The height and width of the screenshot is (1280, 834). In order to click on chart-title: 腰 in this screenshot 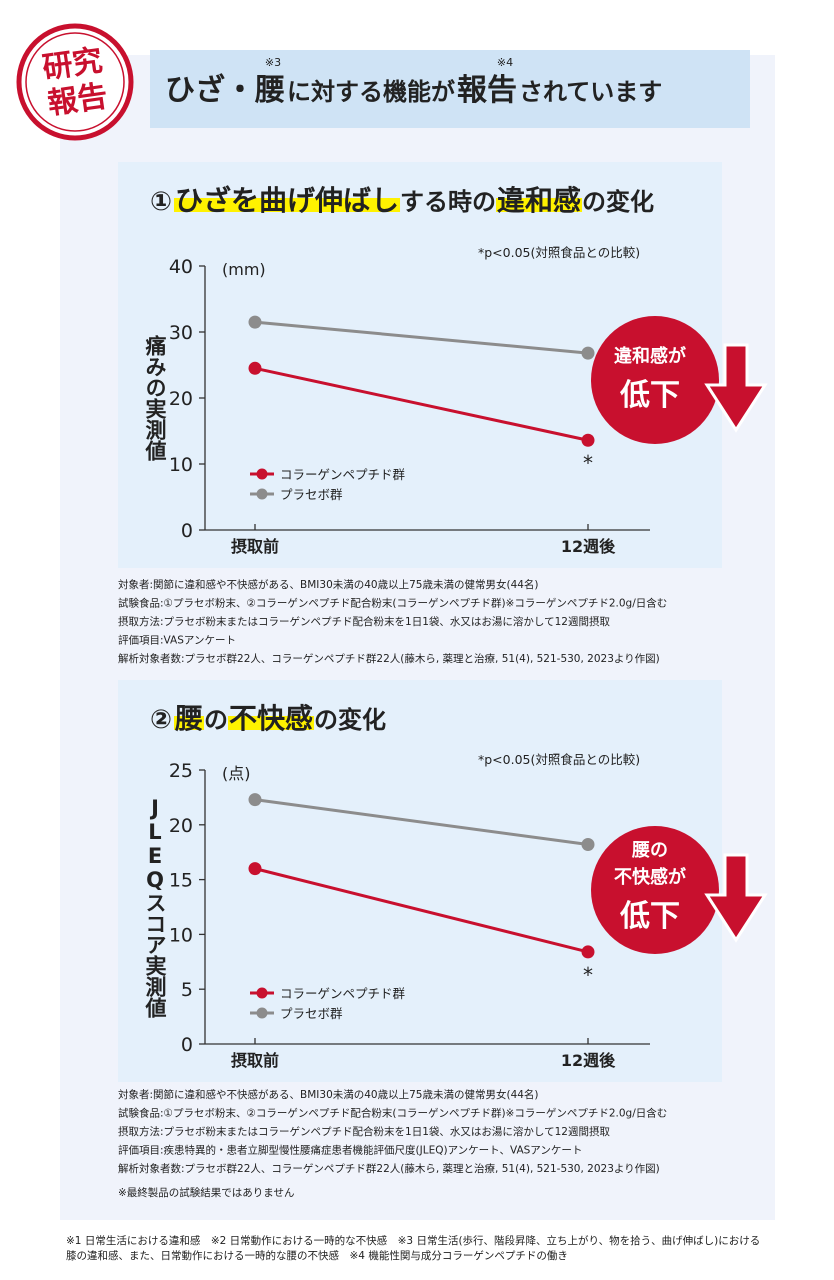, I will do `click(188, 718)`.